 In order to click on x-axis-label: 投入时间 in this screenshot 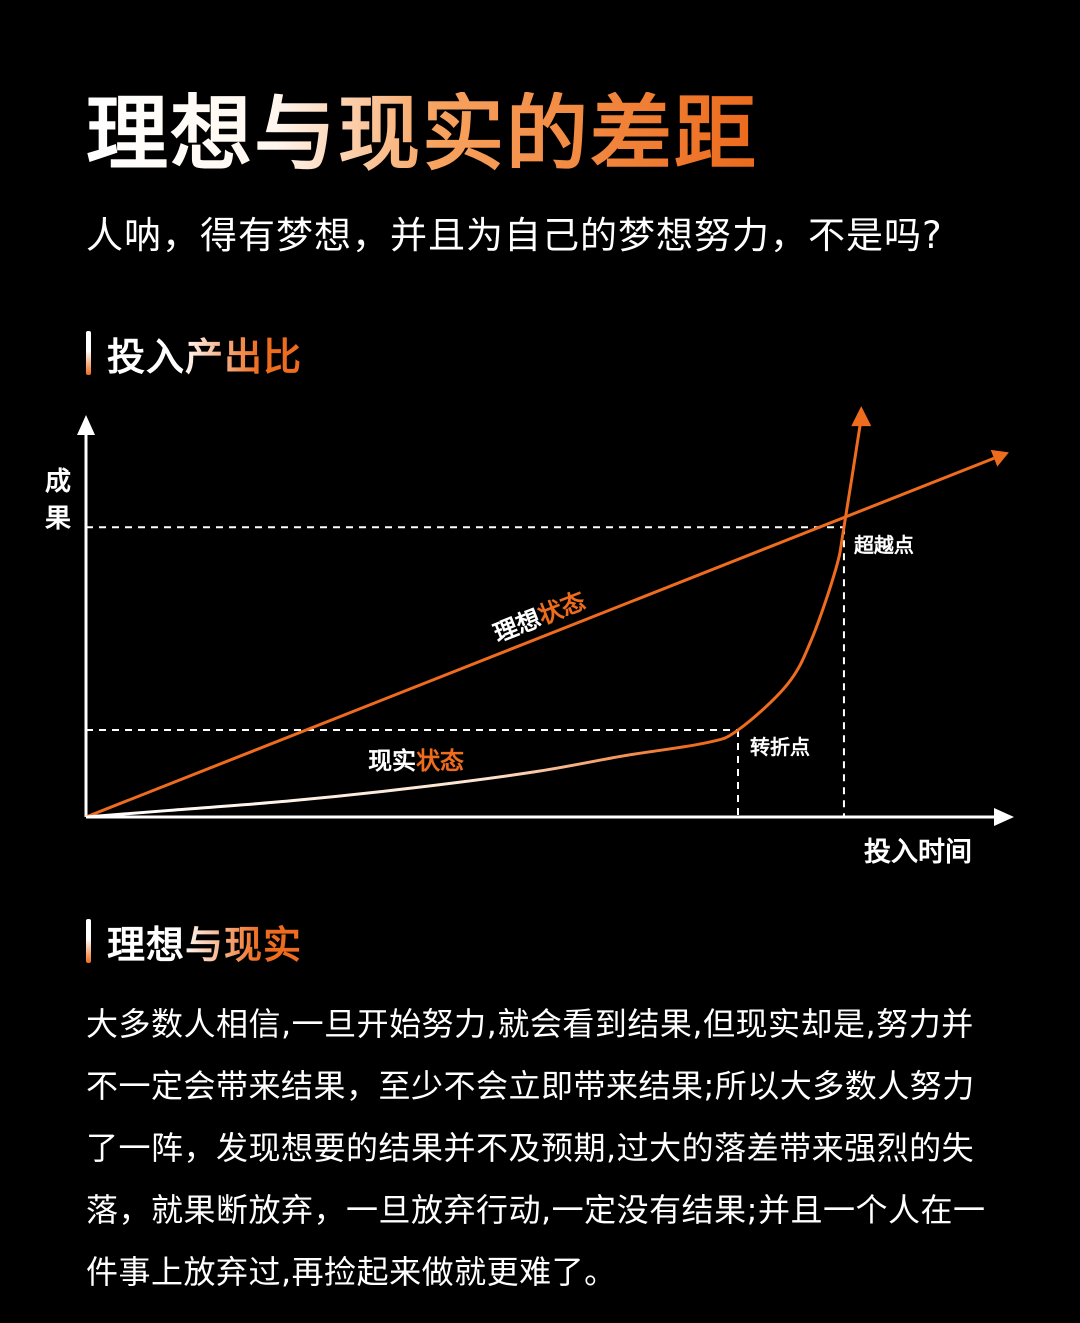, I will do `click(918, 852)`.